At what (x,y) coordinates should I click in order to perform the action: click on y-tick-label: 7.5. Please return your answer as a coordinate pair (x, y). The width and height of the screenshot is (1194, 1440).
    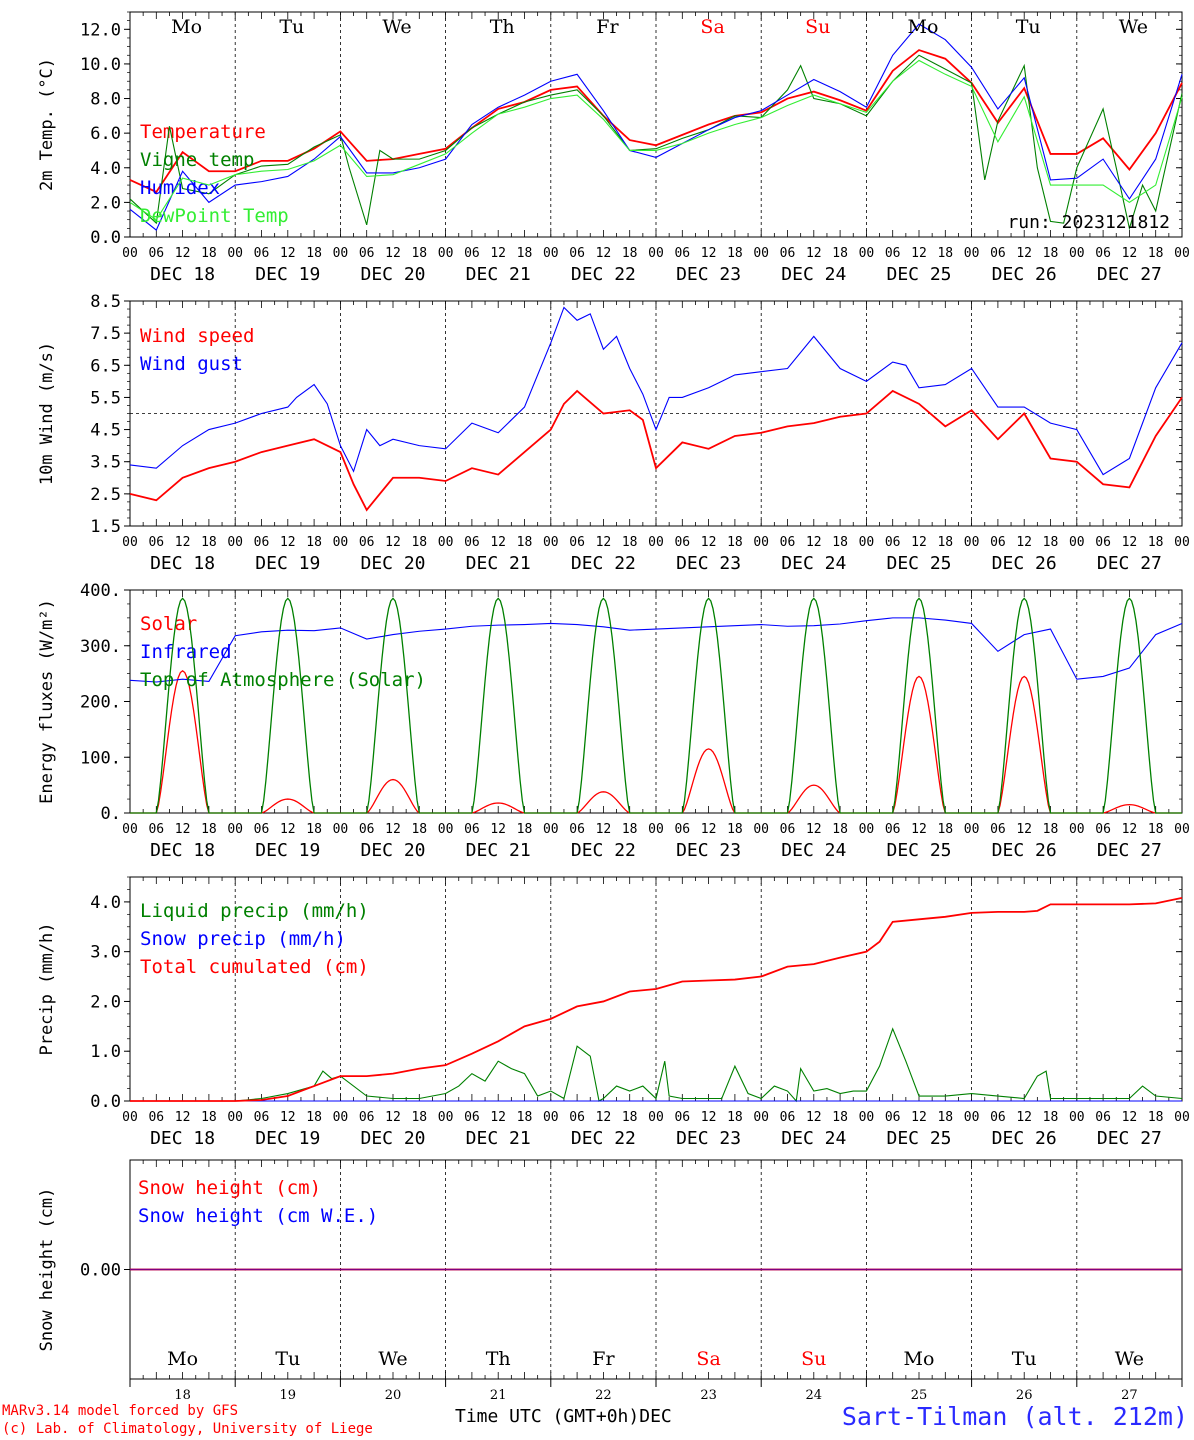
    Looking at the image, I should click on (105, 334).